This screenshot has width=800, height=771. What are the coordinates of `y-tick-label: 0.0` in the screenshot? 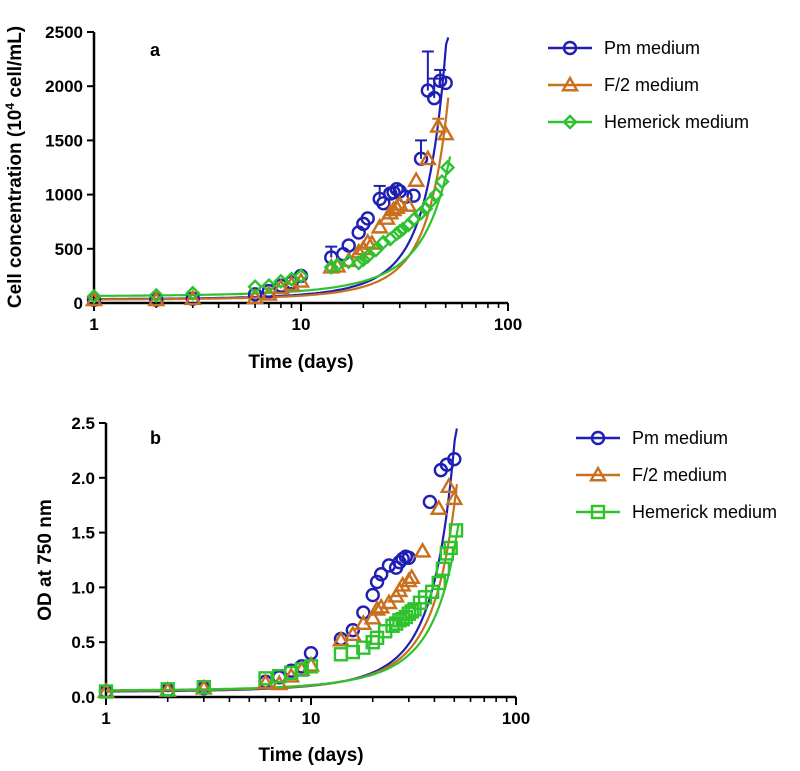 It's located at (83, 697).